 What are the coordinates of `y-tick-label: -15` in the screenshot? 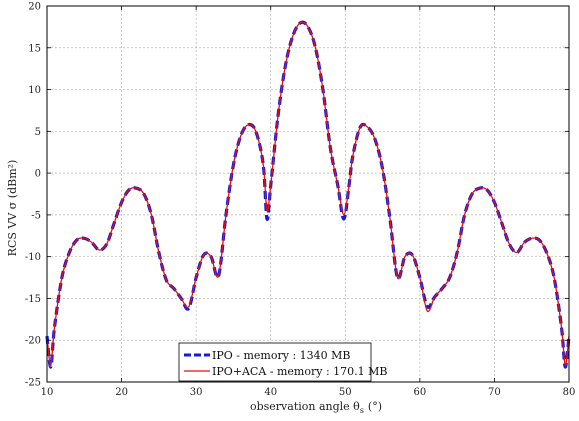 It's located at (33, 299).